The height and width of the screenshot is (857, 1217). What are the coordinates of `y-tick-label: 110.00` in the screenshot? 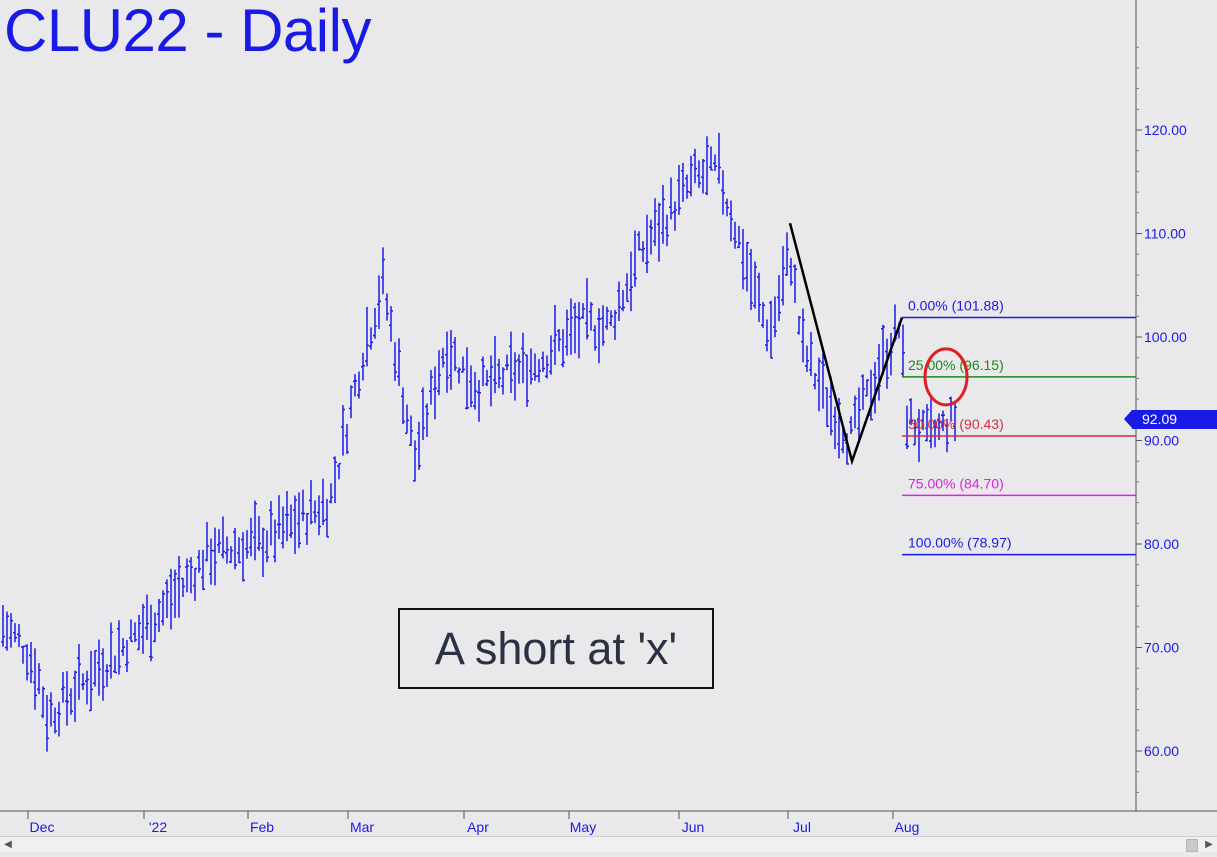 It's located at (1165, 234).